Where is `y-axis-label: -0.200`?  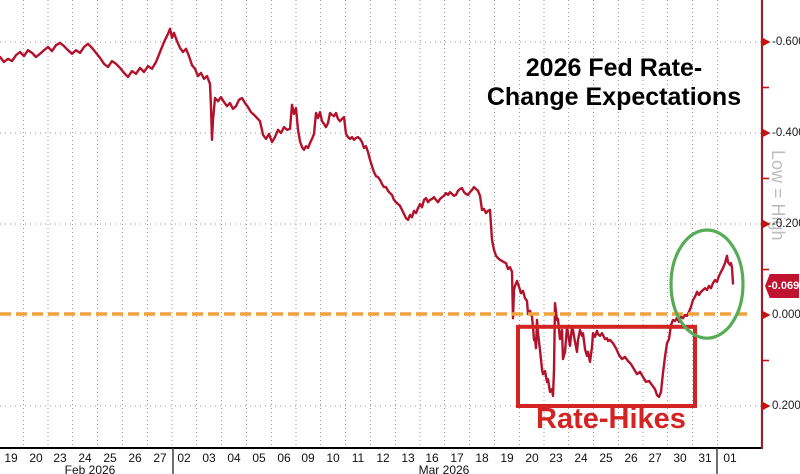
y-axis-label: -0.200 is located at coordinates (786, 224).